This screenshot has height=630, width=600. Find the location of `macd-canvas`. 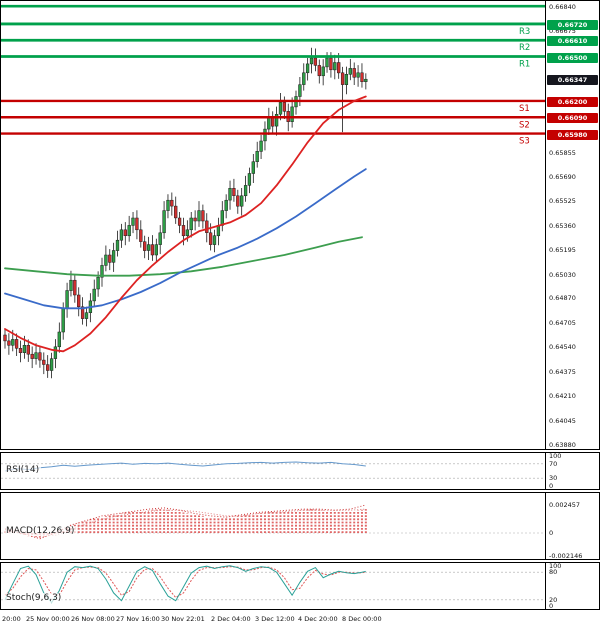

macd-canvas is located at coordinates (273, 526).